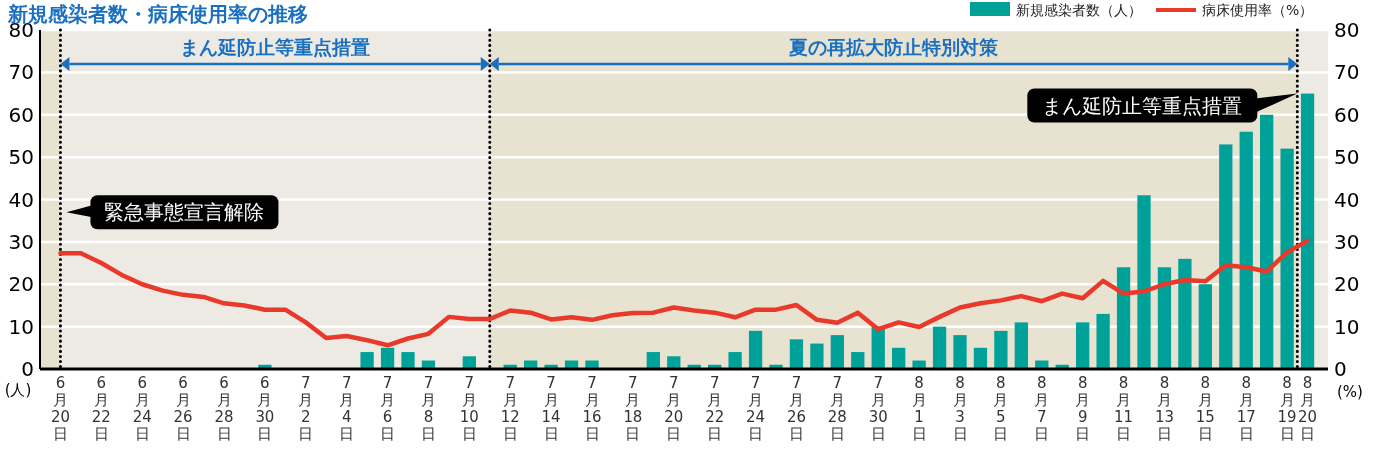 The height and width of the screenshot is (449, 1373). What do you see at coordinates (893, 46) in the screenshot?
I see `band-label: 夏の再拡大防止特別対策` at bounding box center [893, 46].